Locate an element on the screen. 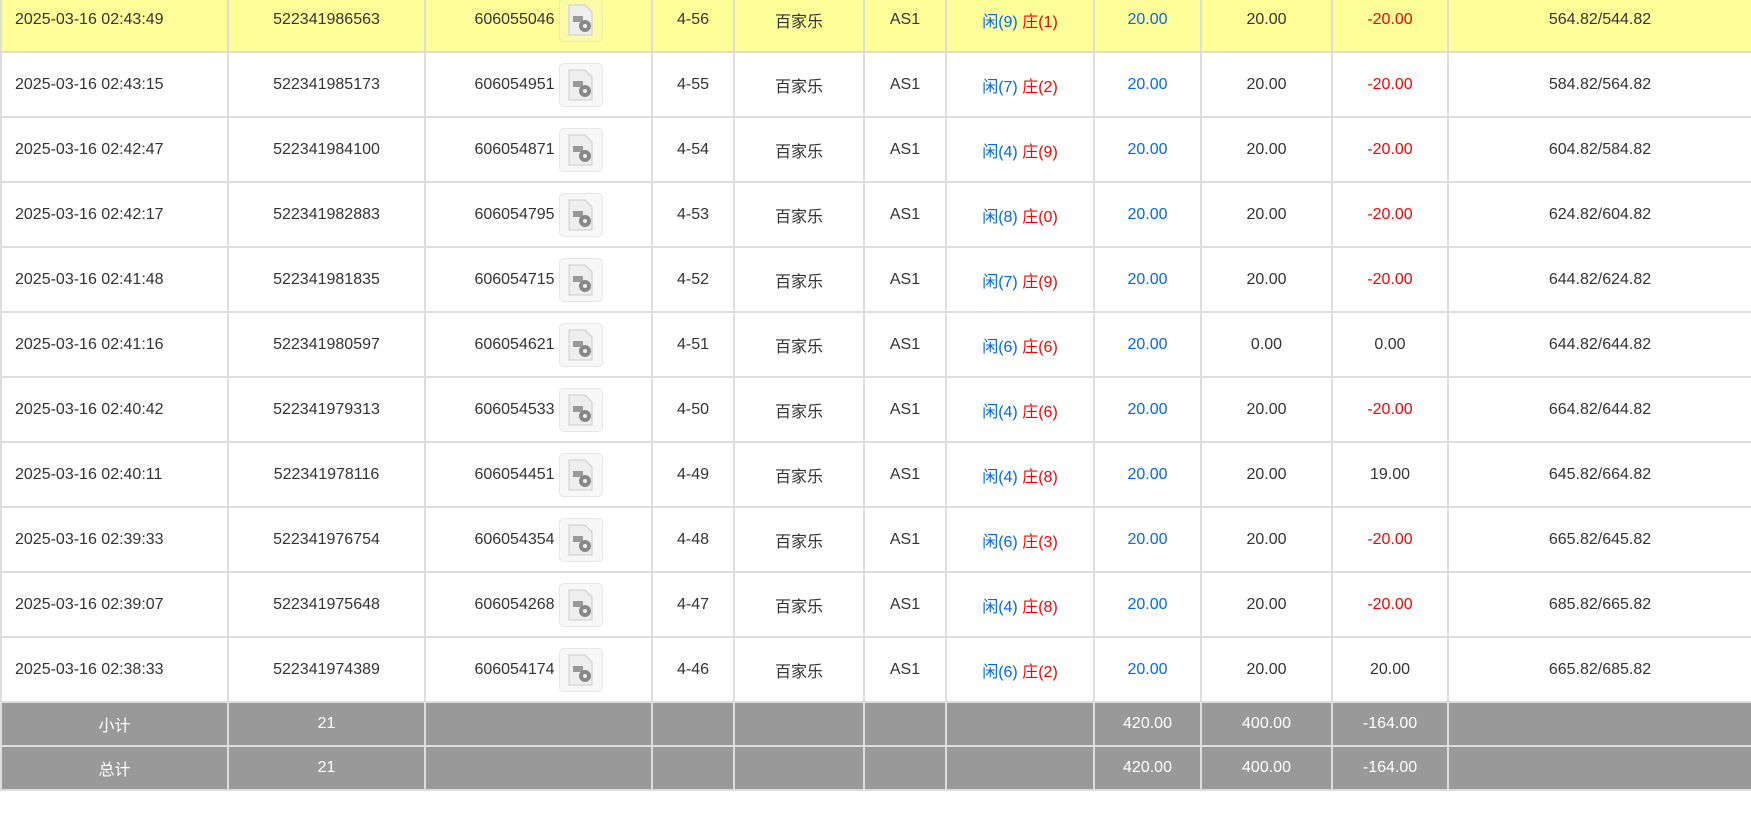 This screenshot has width=1751, height=821. game-id-cell: 606054951 is located at coordinates (538, 84).